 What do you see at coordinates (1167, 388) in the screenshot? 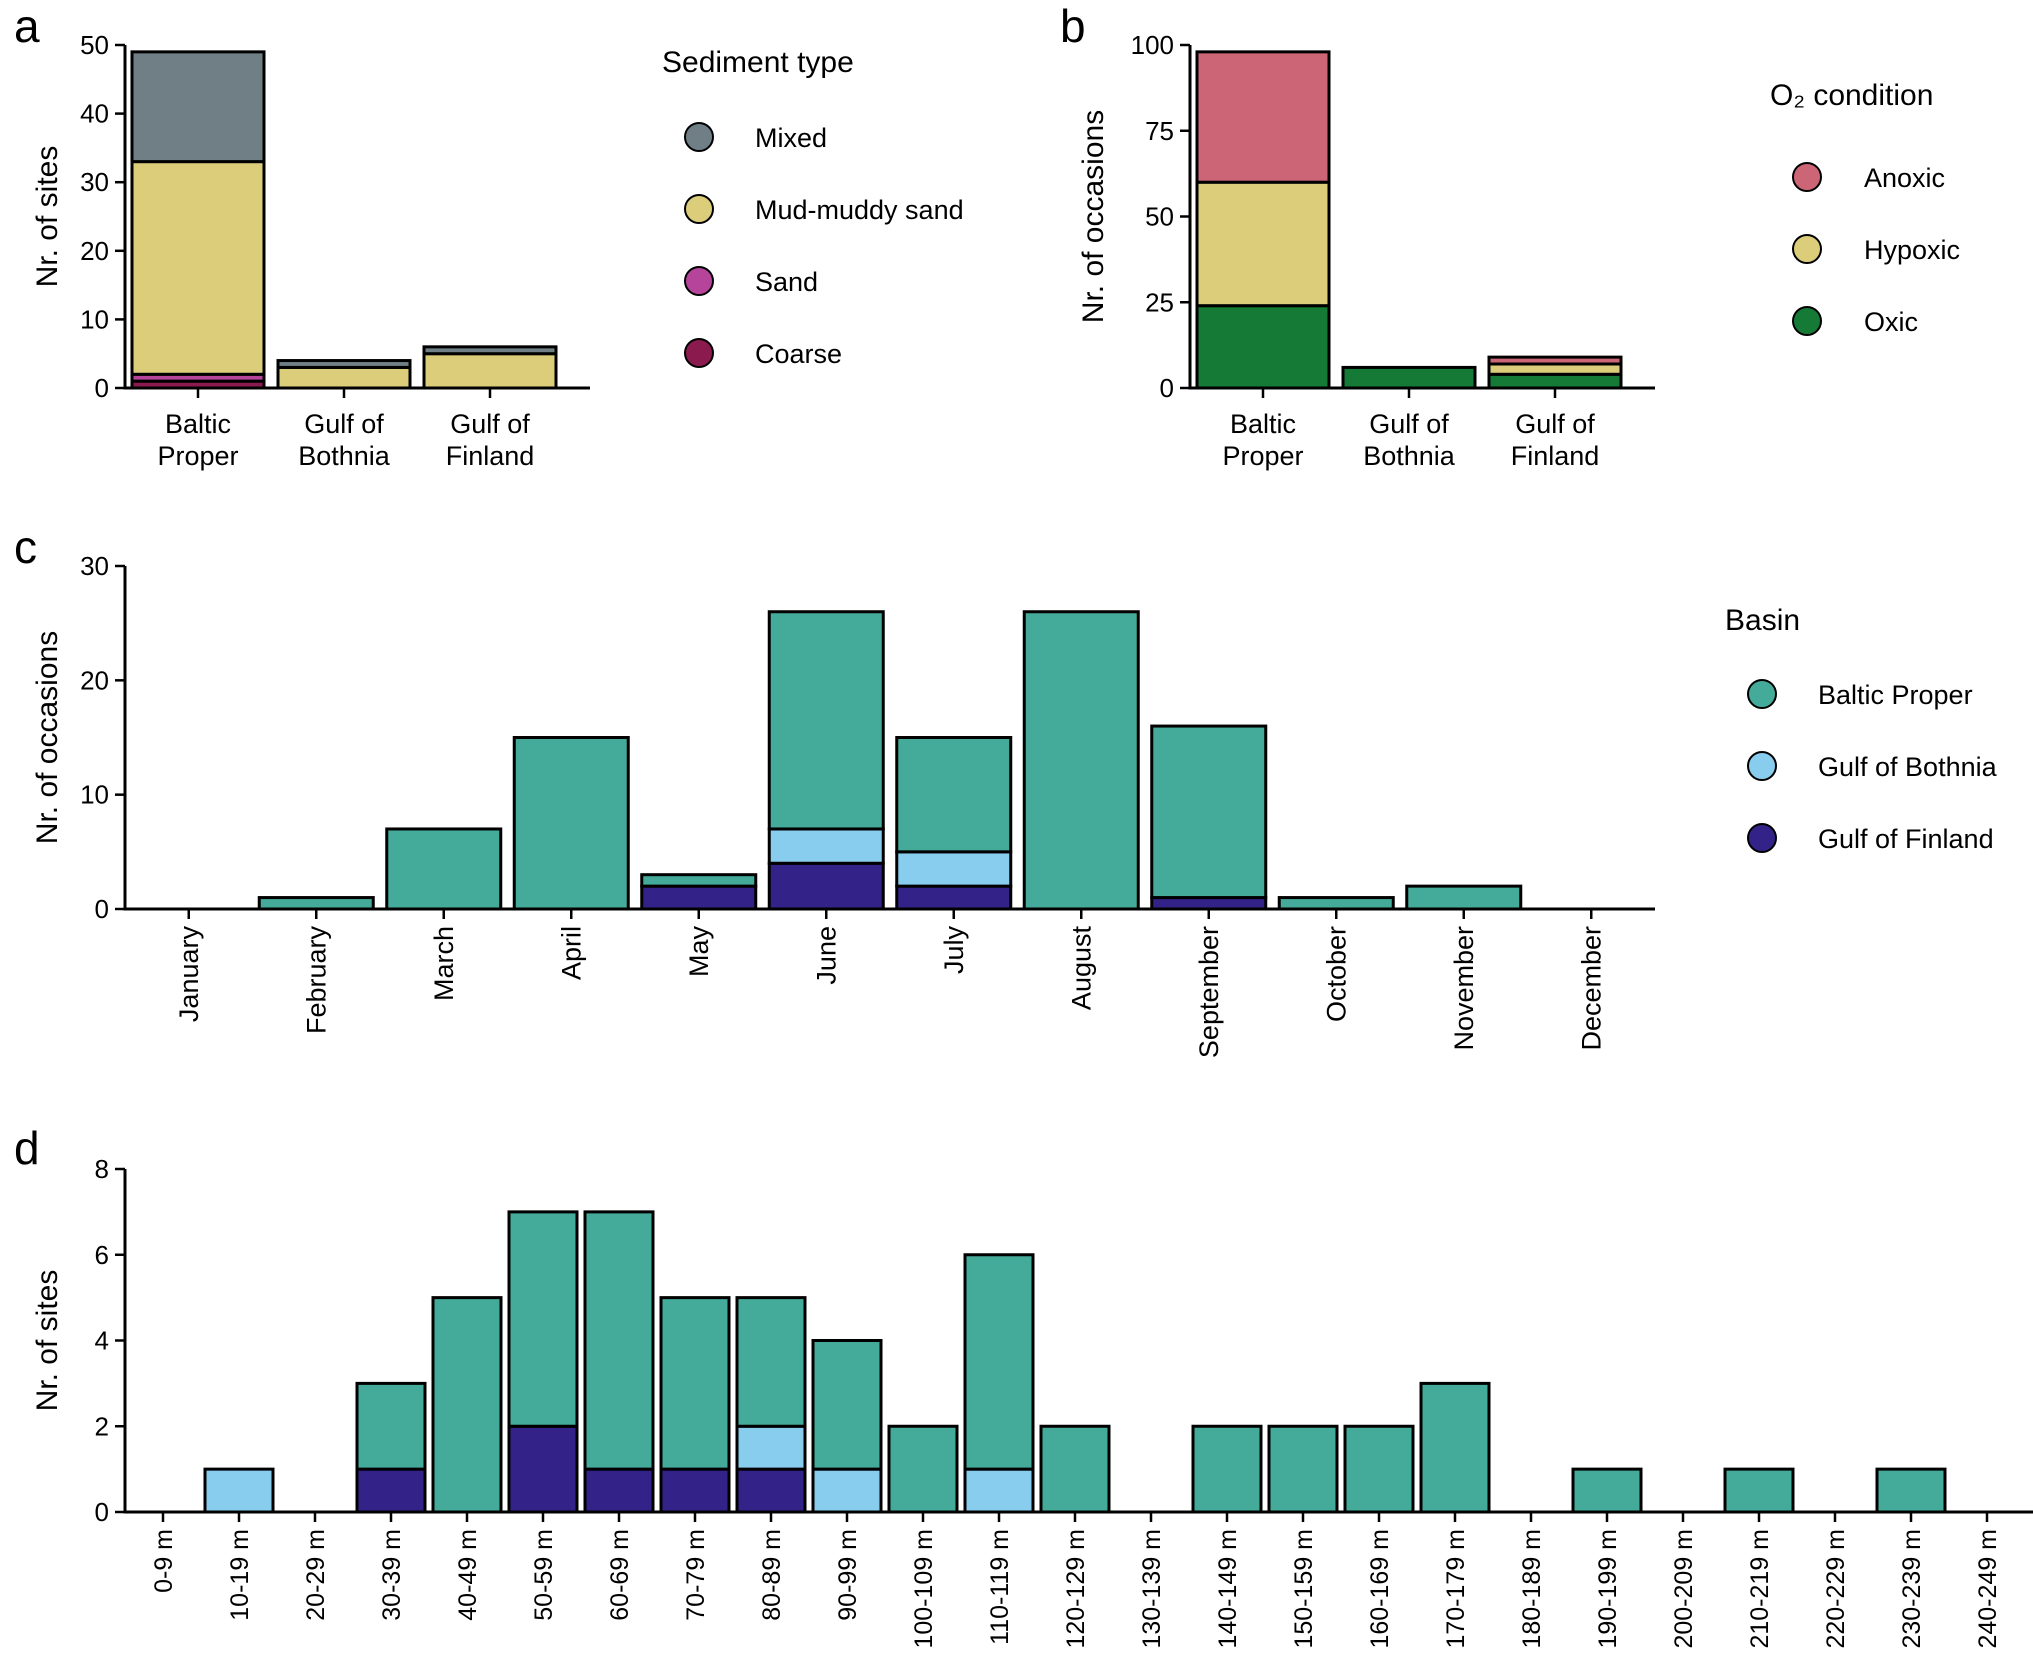
I see `y-tick-label: 0` at bounding box center [1167, 388].